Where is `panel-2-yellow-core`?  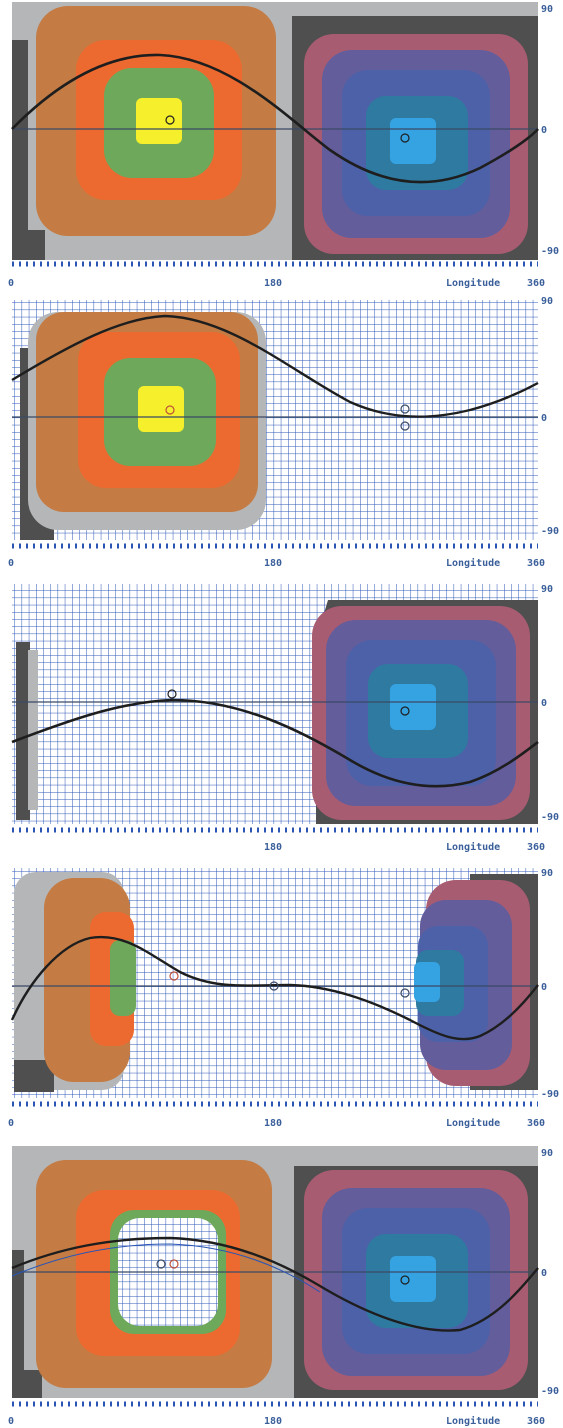
panel-2-yellow-core is located at coordinates (161, 409).